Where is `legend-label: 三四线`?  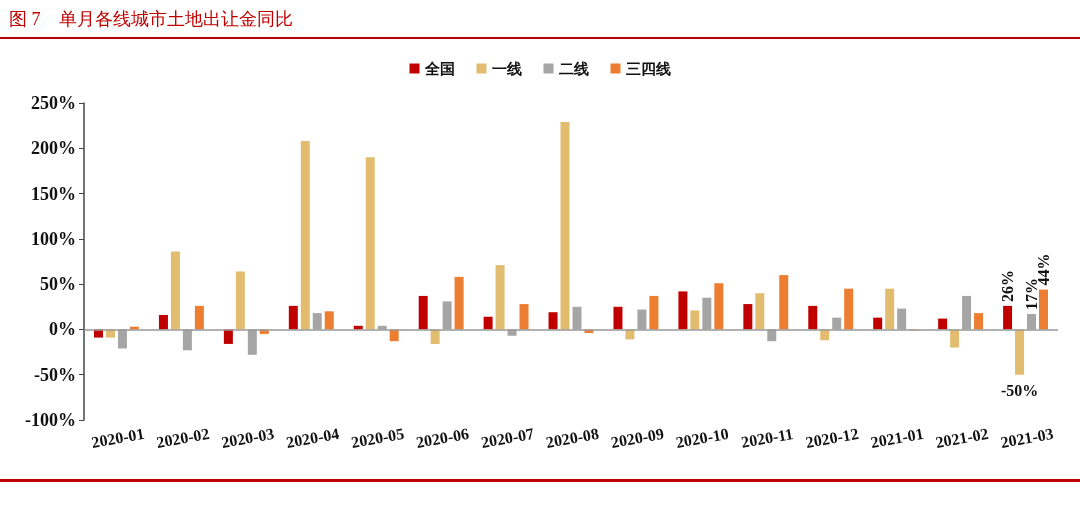
legend-label: 三四线 is located at coordinates (648, 68).